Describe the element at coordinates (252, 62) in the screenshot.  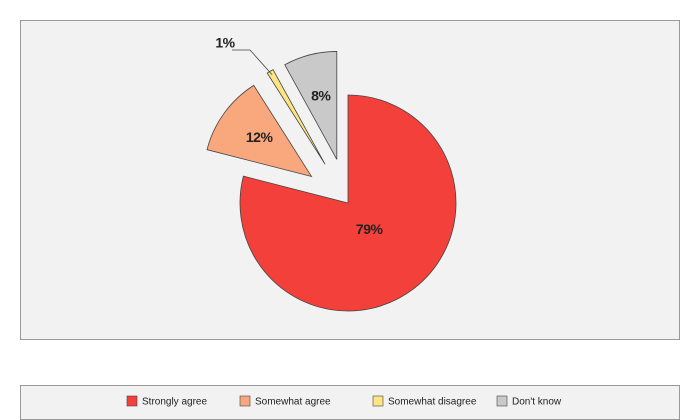
I see `leader-line` at that location.